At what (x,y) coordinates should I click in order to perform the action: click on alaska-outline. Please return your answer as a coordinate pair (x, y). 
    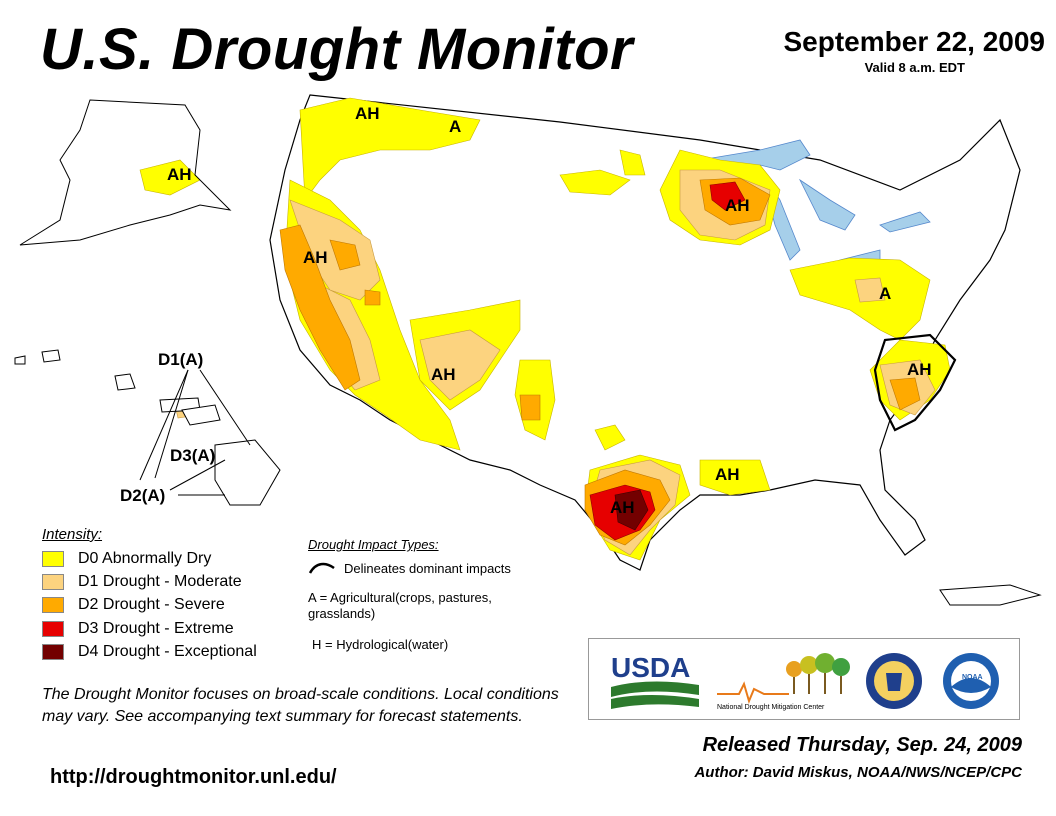
    Looking at the image, I should click on (125, 172).